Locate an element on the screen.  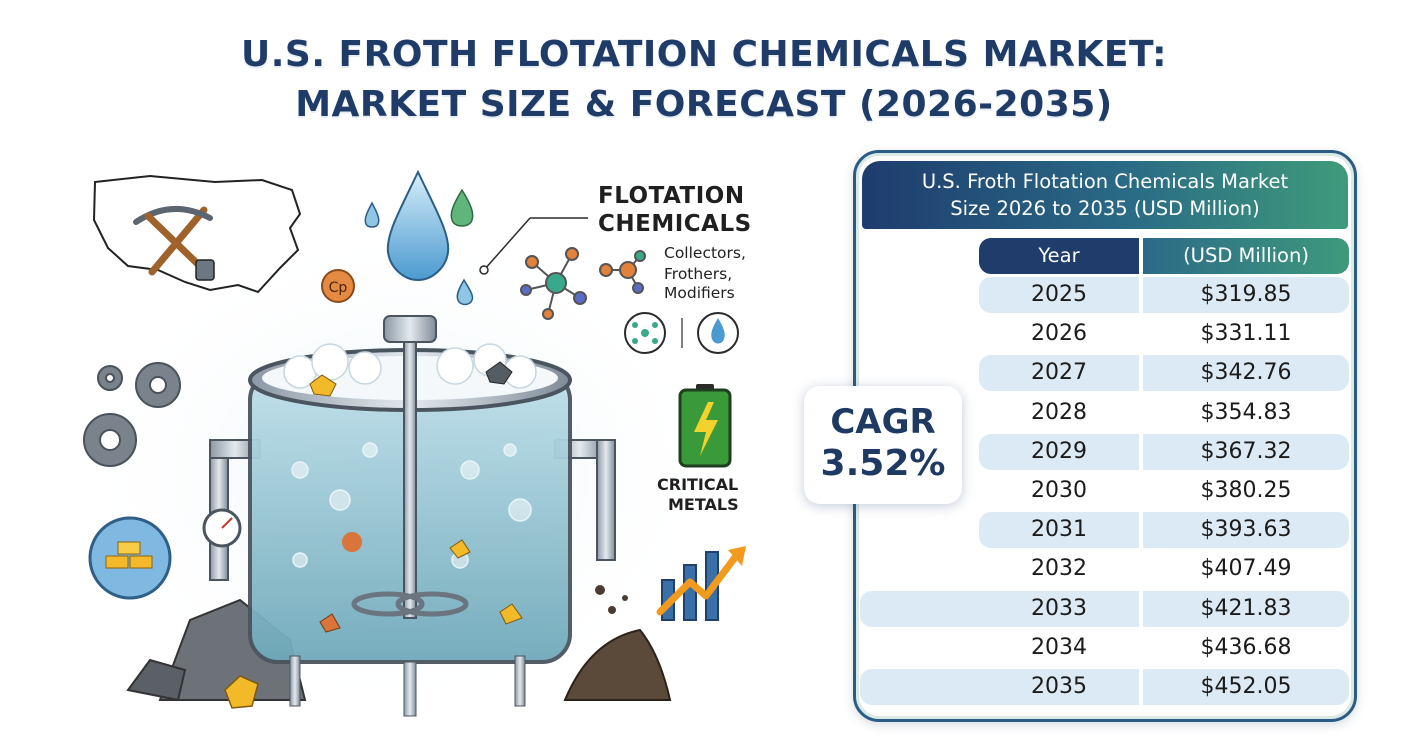
table-row: 2035 $452.05 is located at coordinates (1104, 687).